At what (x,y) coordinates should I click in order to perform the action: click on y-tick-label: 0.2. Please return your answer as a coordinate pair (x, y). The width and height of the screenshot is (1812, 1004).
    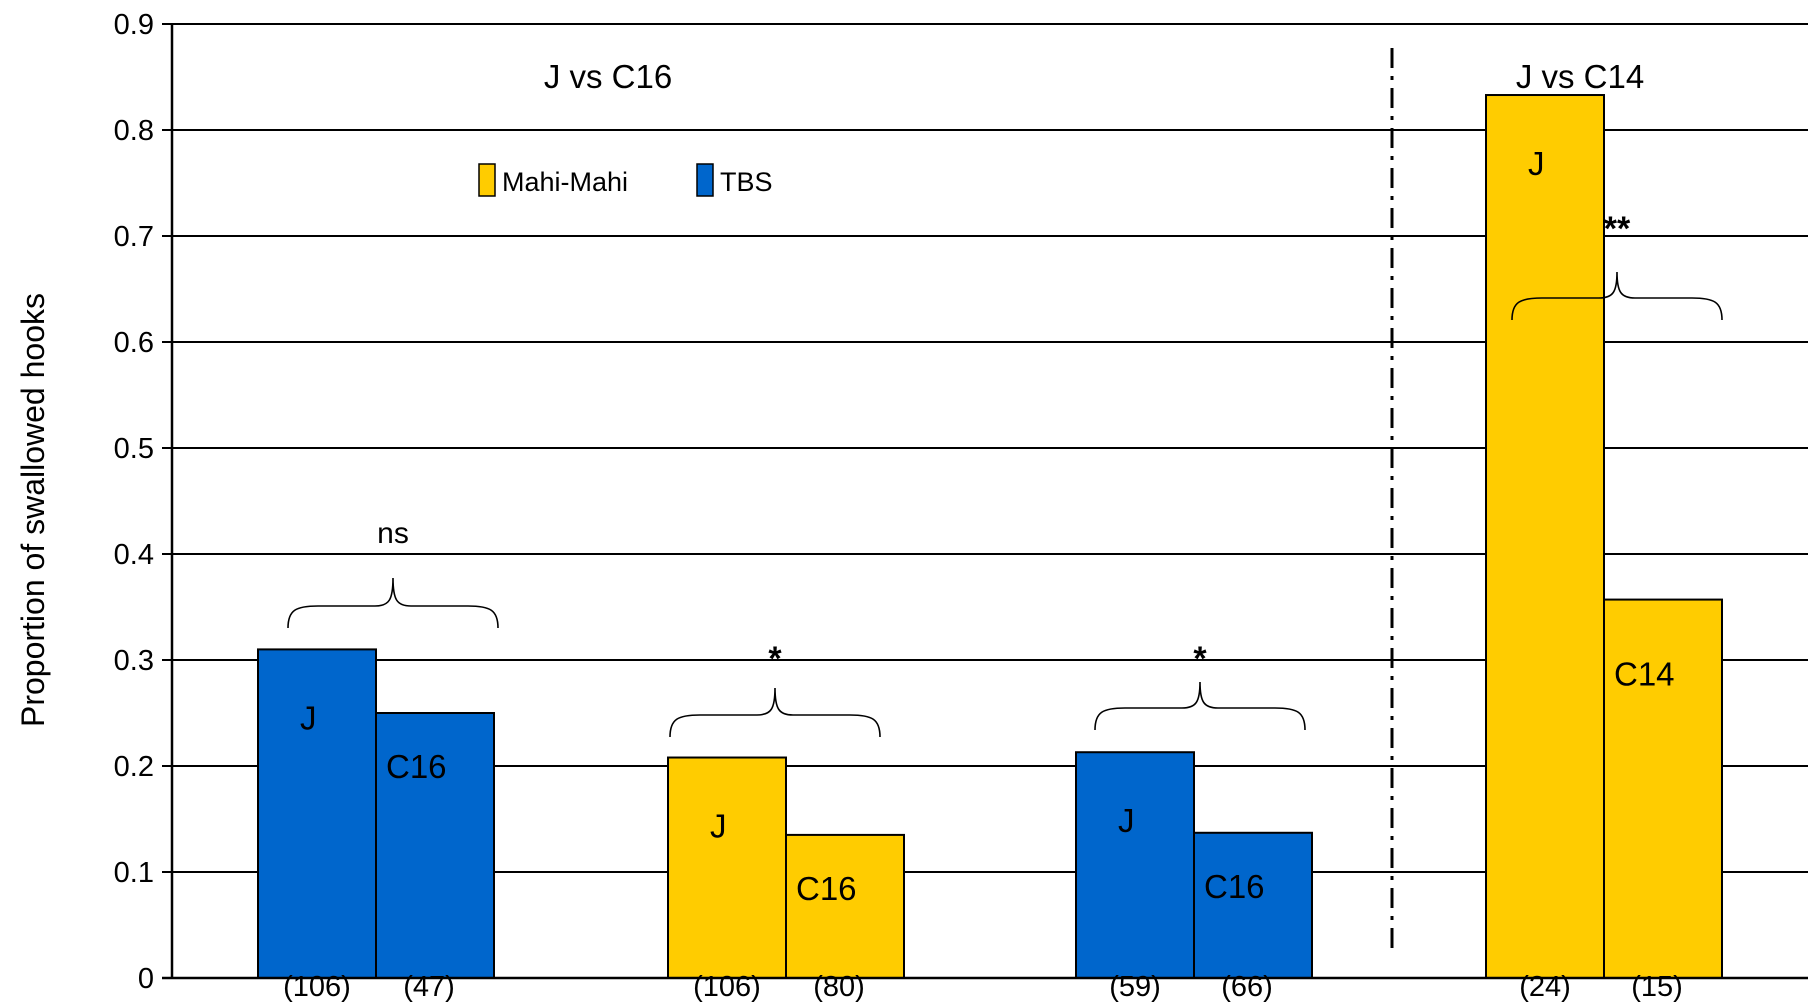
    Looking at the image, I should click on (134, 767).